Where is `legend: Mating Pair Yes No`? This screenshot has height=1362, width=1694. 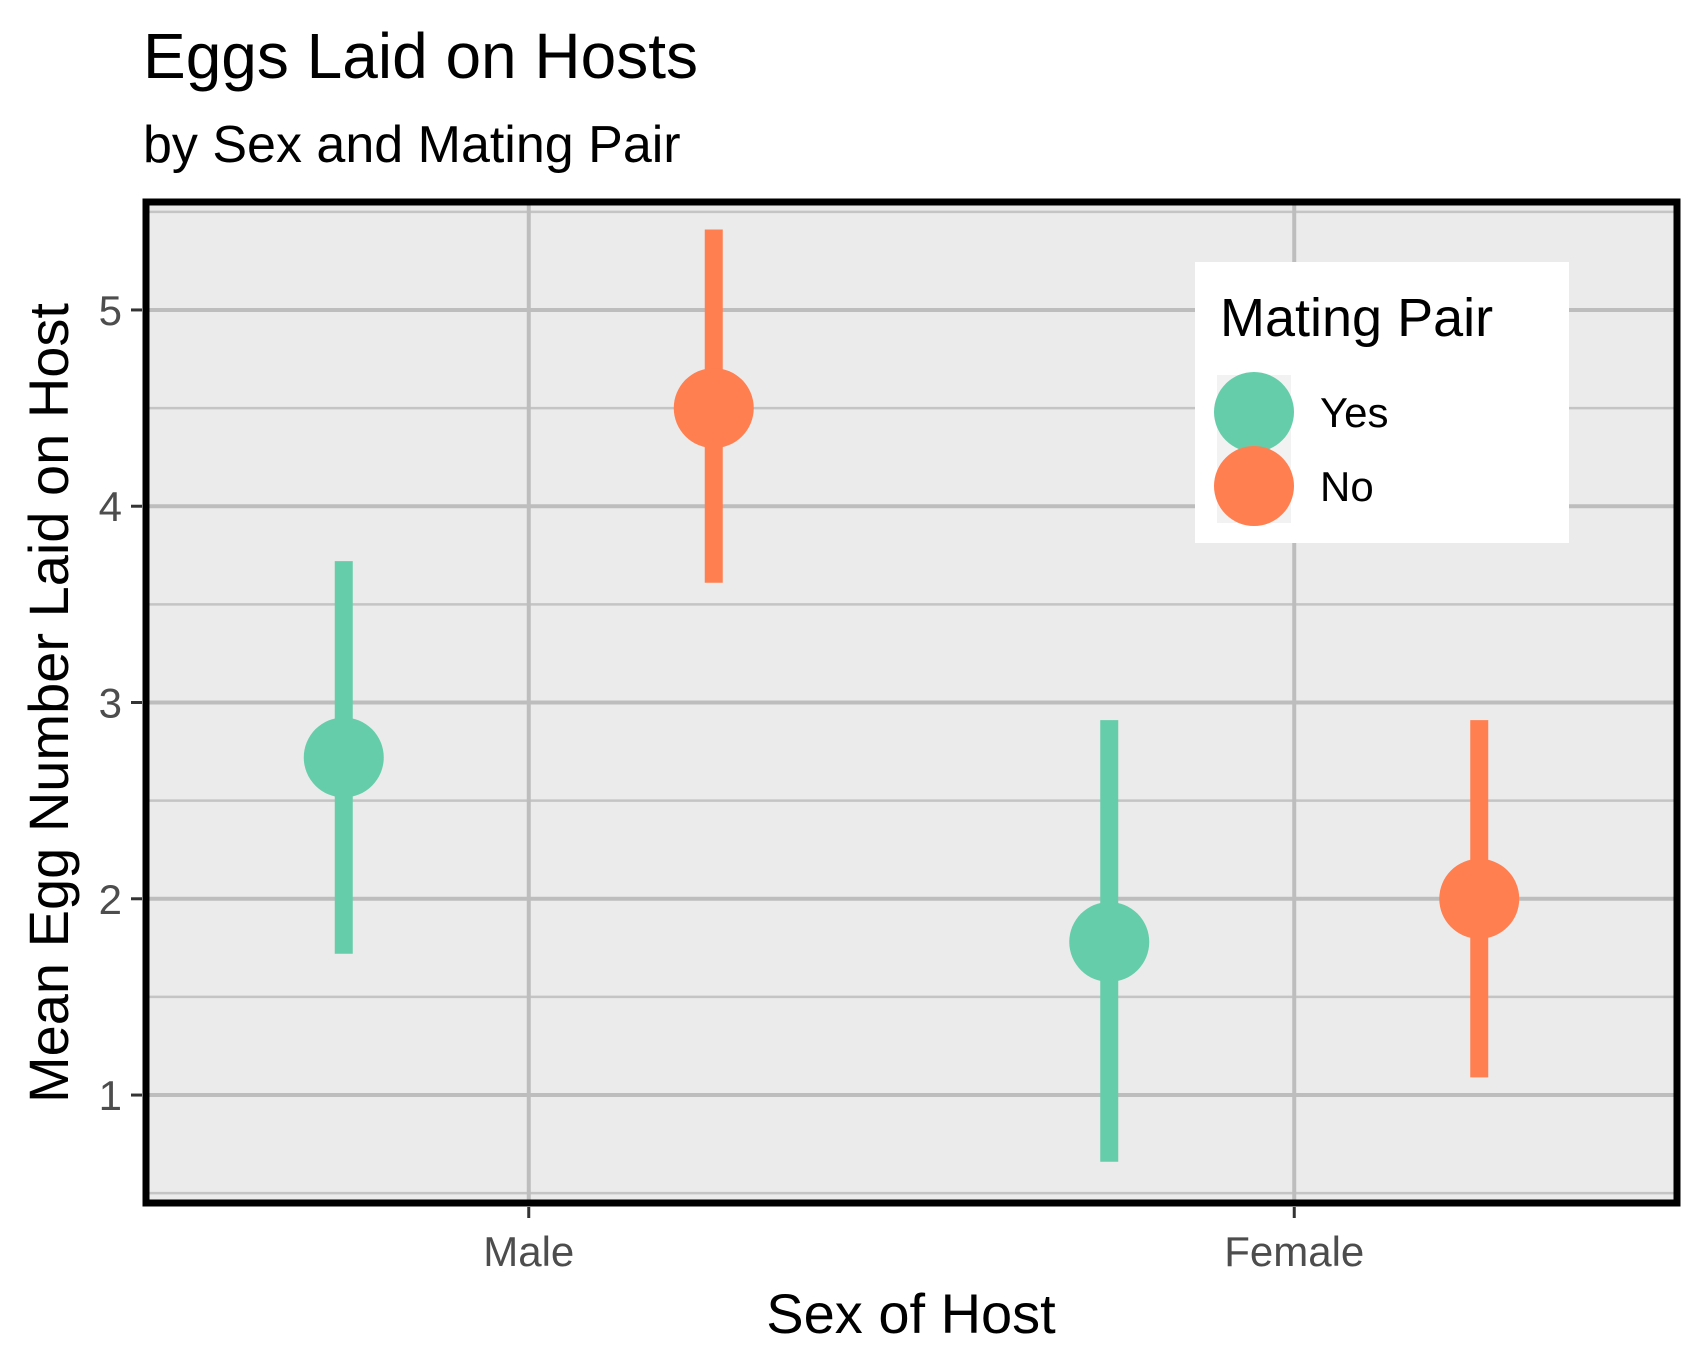 legend: Mating Pair Yes No is located at coordinates (1382, 402).